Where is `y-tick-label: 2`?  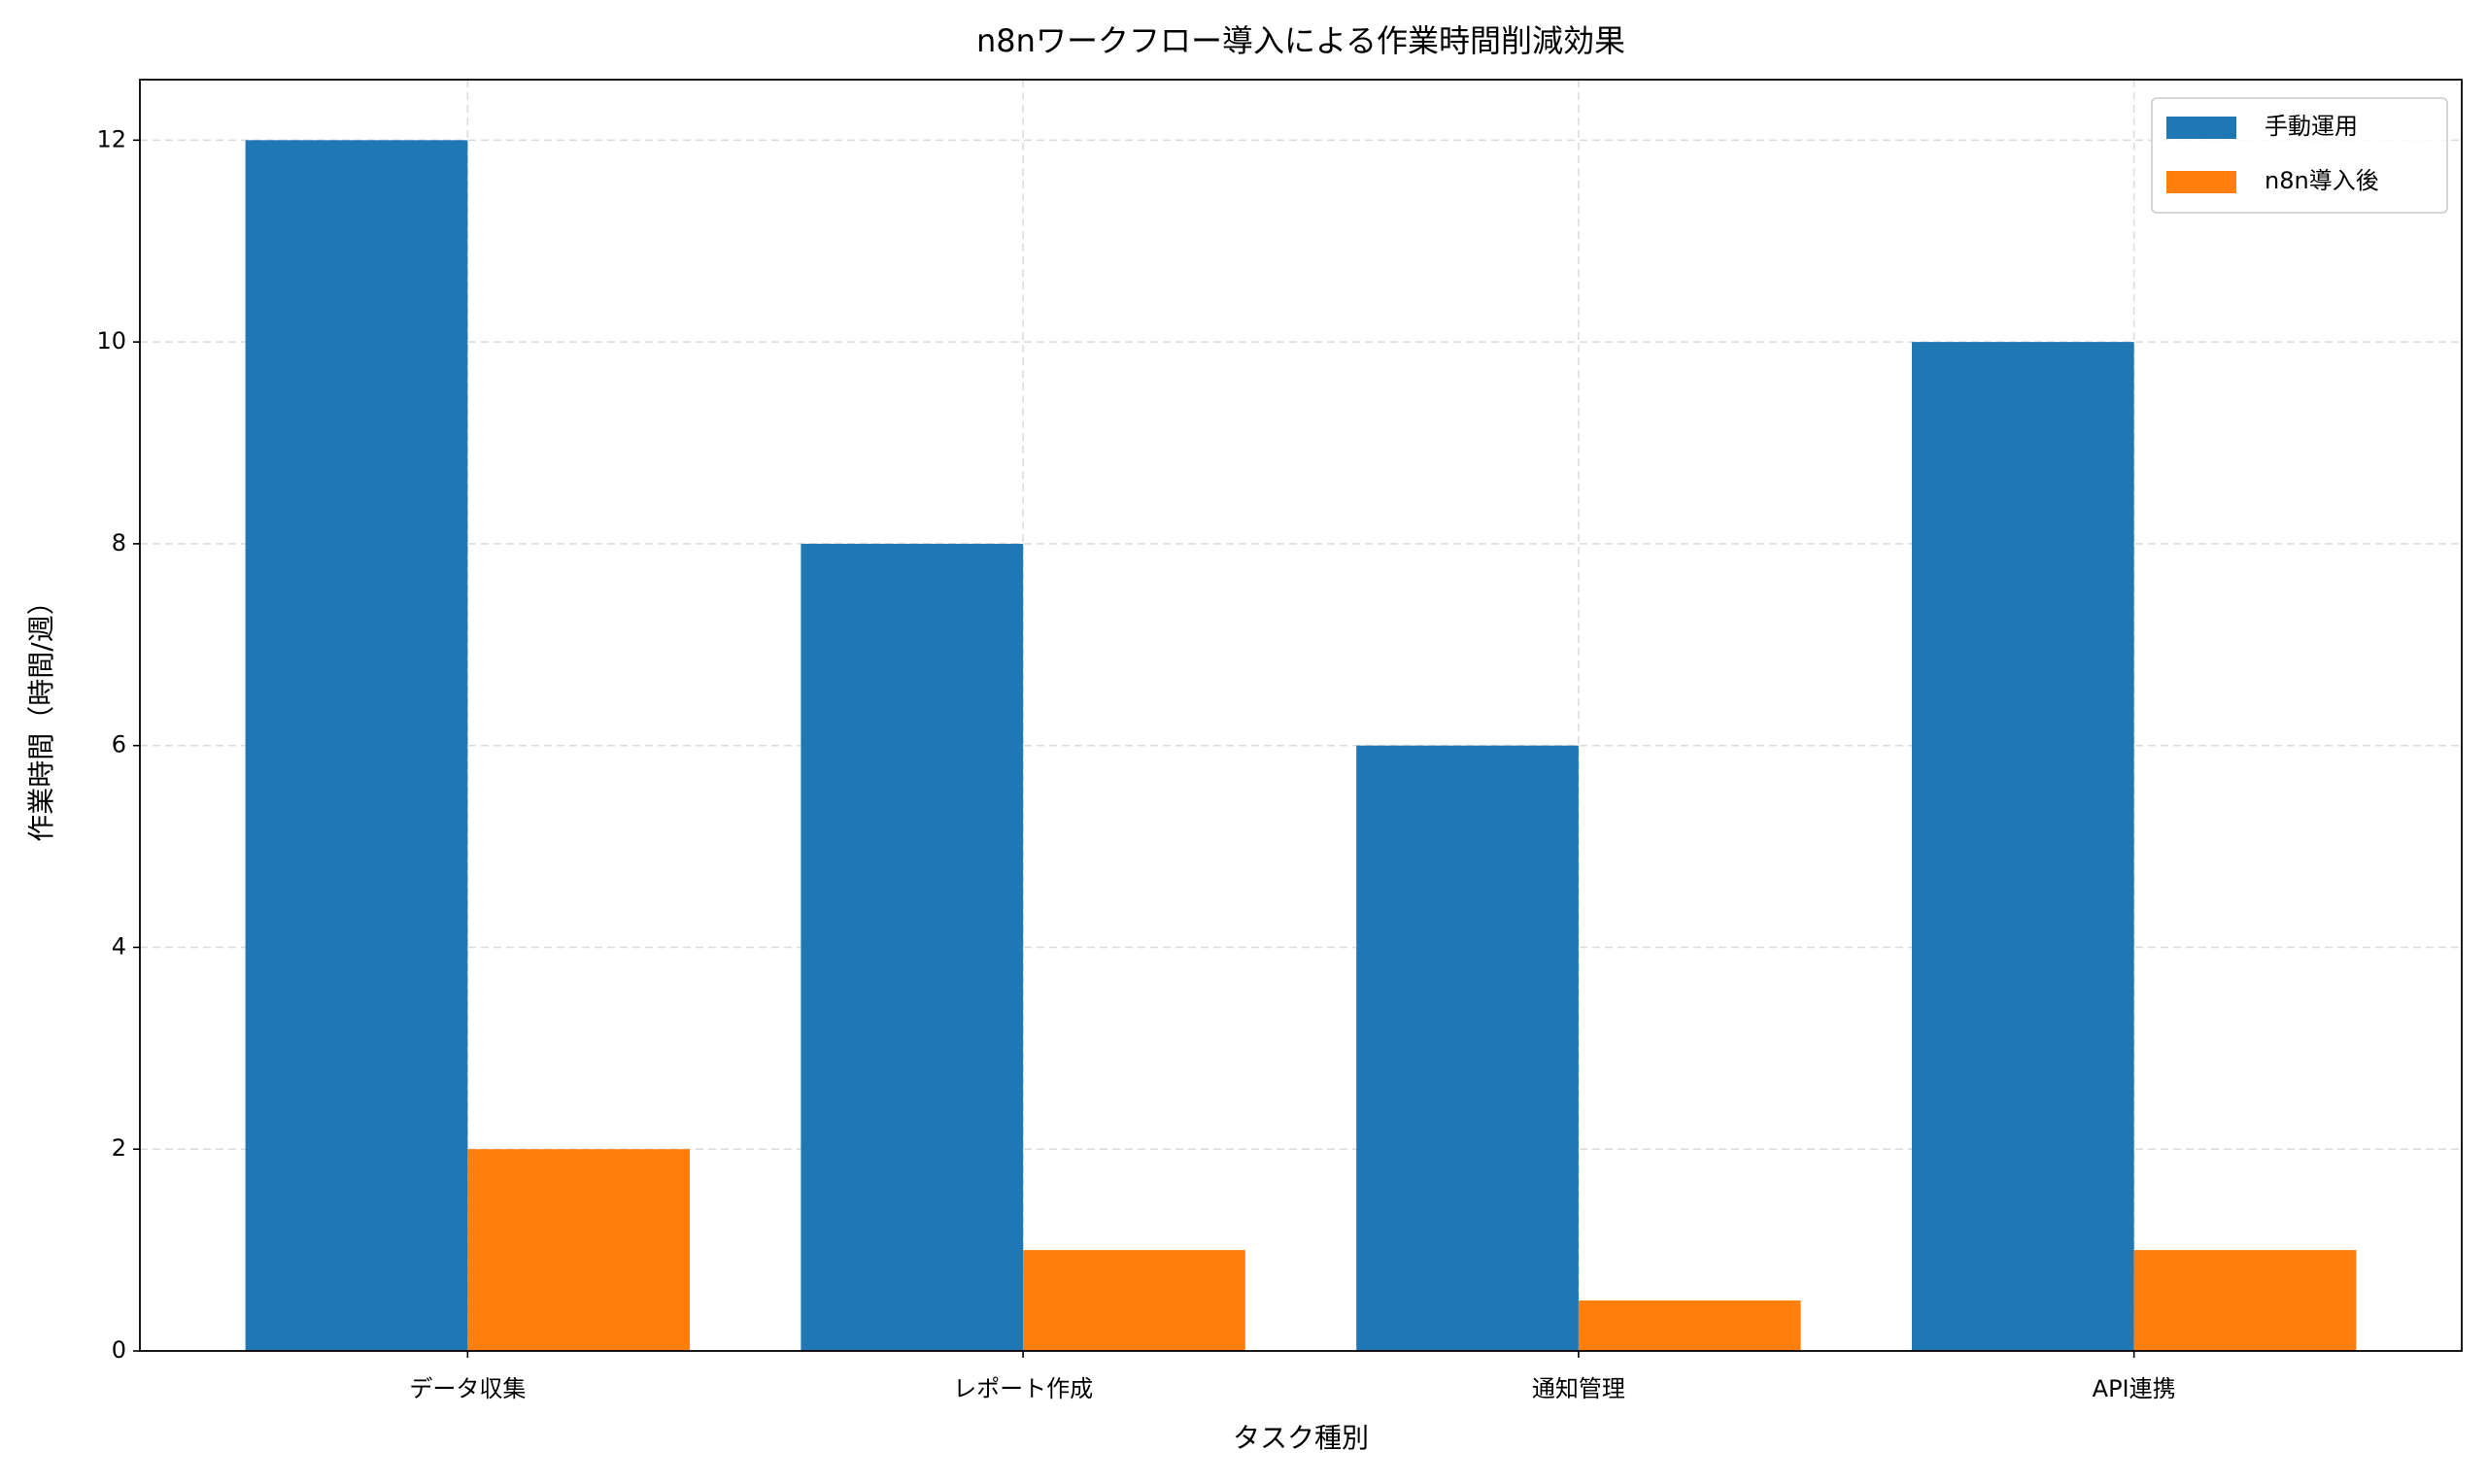
y-tick-label: 2 is located at coordinates (119, 1148).